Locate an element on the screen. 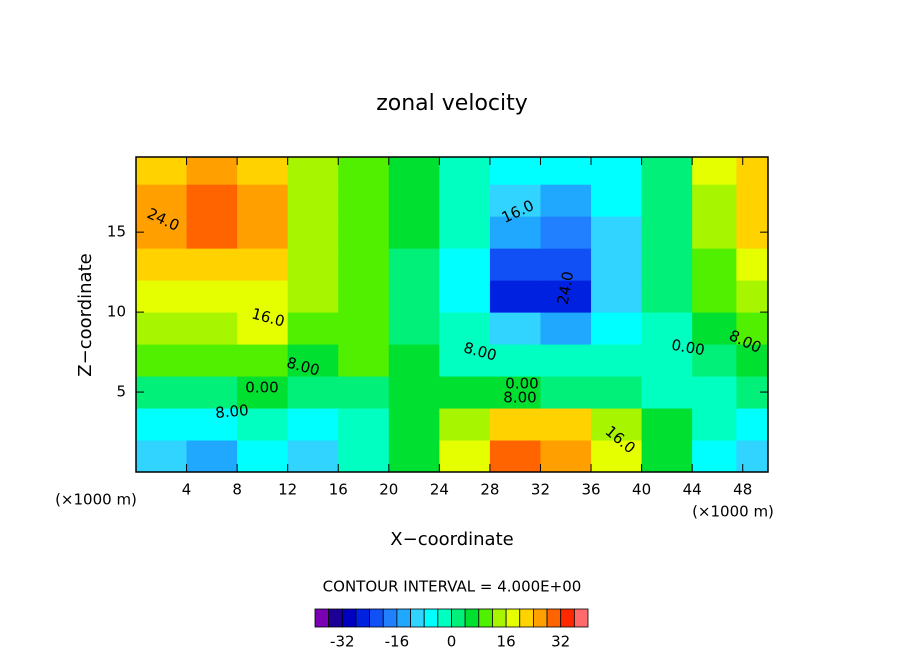  y-tick-label: 15 is located at coordinates (116, 232).